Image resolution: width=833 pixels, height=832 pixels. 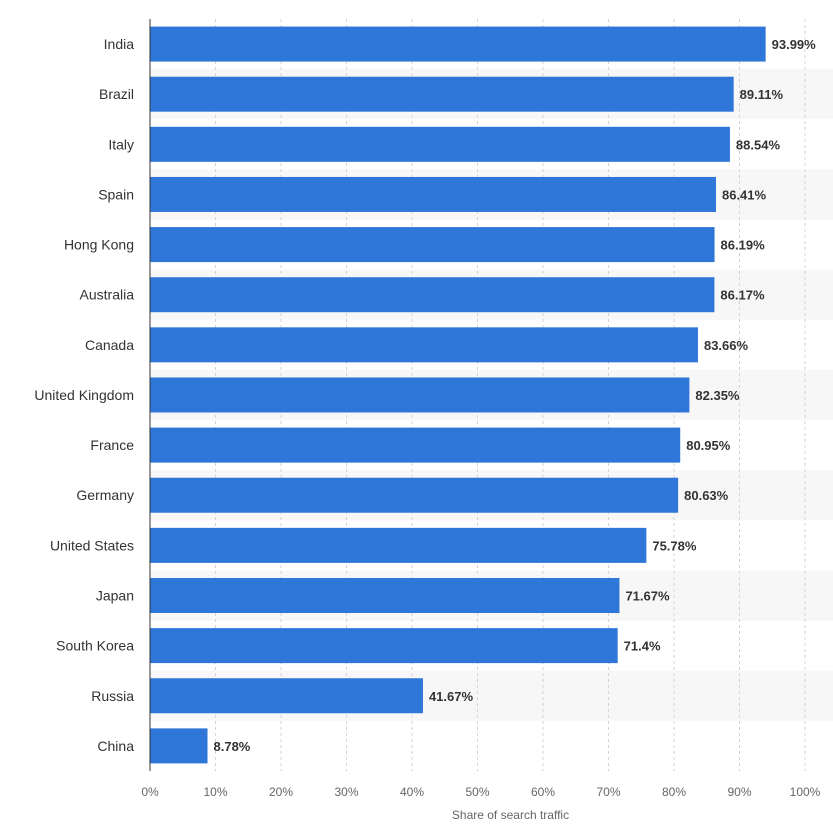 What do you see at coordinates (706, 495) in the screenshot?
I see `value-label: 80.63%` at bounding box center [706, 495].